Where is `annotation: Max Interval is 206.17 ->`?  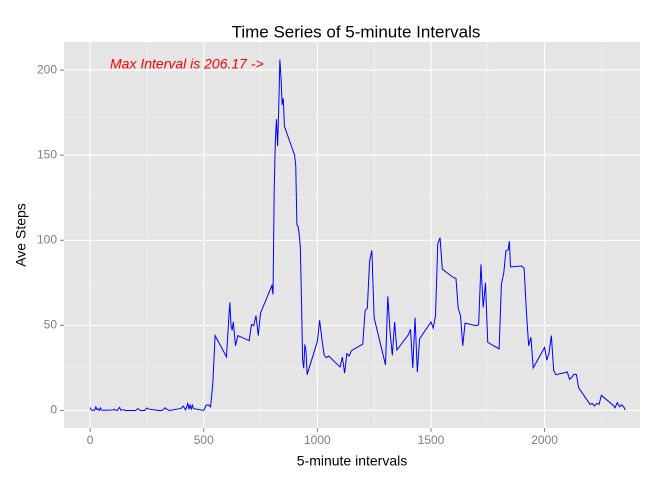
annotation: Max Interval is 206.17 -> is located at coordinates (187, 64).